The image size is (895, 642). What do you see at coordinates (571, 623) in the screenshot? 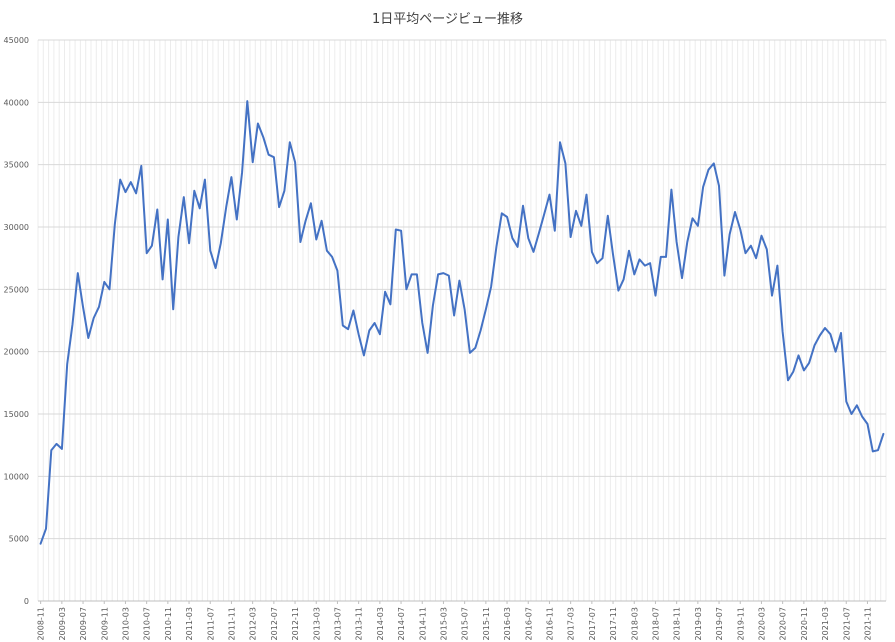
I see `x-tick-label: 2017-03` at bounding box center [571, 623].